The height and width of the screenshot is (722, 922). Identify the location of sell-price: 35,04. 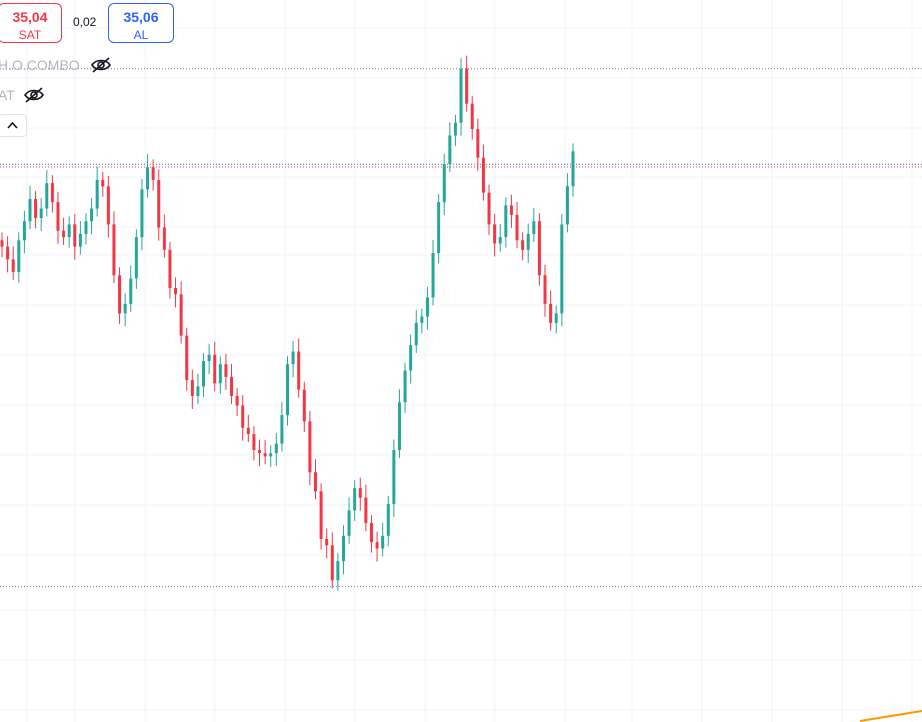
(30, 17).